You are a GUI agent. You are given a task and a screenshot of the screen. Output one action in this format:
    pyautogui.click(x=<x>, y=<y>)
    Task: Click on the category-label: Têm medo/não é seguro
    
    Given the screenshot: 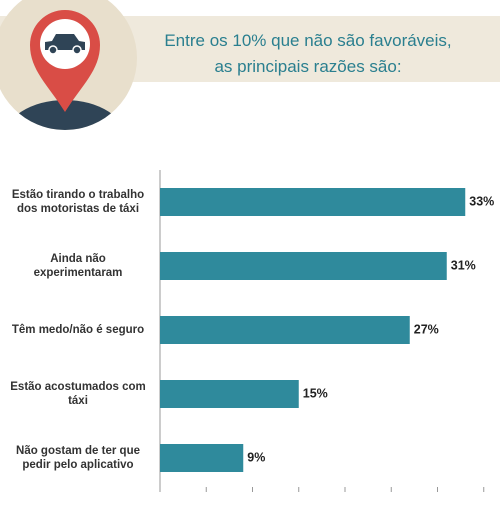 What is the action you would take?
    pyautogui.click(x=78, y=330)
    